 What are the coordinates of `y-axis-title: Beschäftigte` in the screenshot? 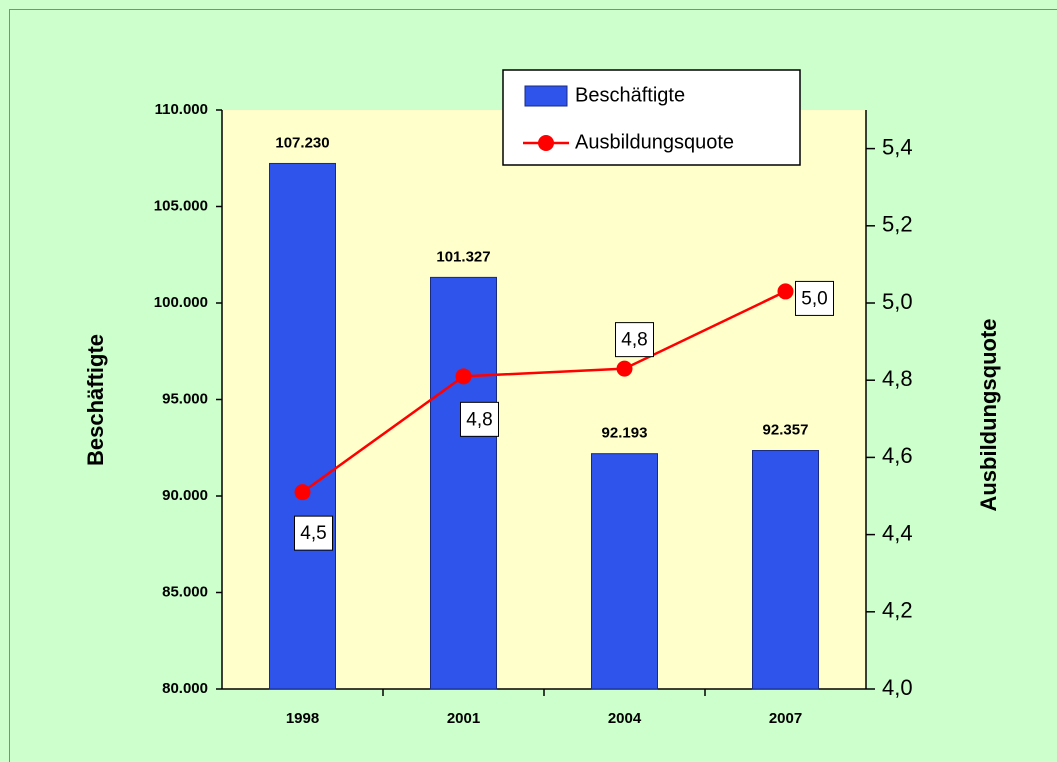 It's located at (95, 400).